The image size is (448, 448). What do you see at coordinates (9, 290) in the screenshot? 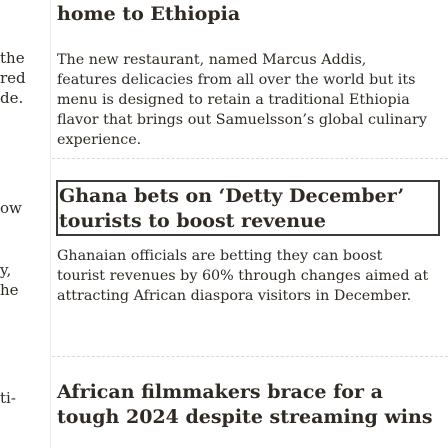
I see `left-fragment: he` at bounding box center [9, 290].